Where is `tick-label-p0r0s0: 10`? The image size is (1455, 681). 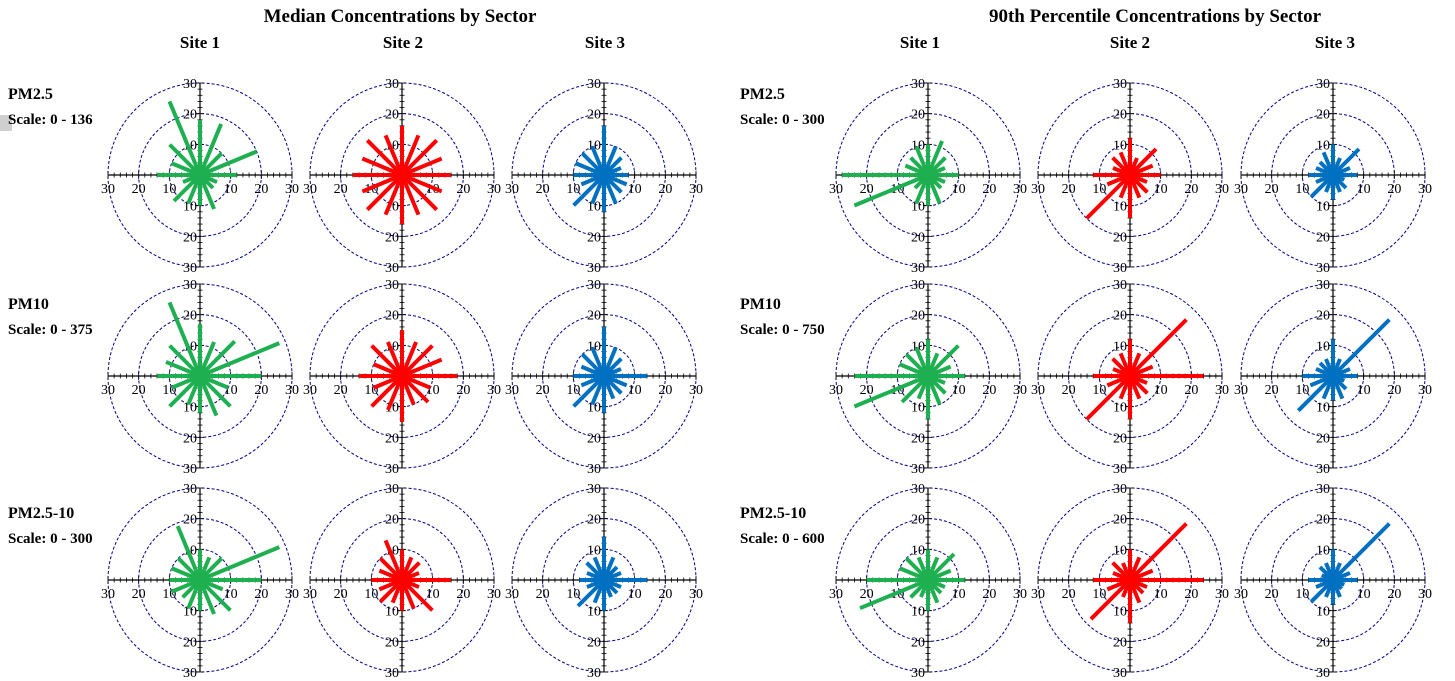 tick-label-p0r0s0: 10 is located at coordinates (231, 189).